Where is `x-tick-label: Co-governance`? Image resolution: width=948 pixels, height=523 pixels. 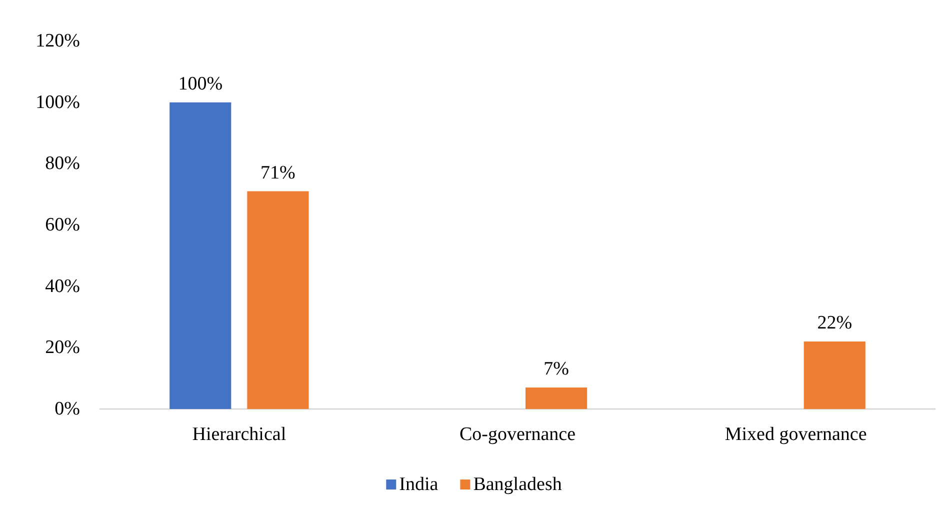
x-tick-label: Co-governance is located at coordinates (517, 434).